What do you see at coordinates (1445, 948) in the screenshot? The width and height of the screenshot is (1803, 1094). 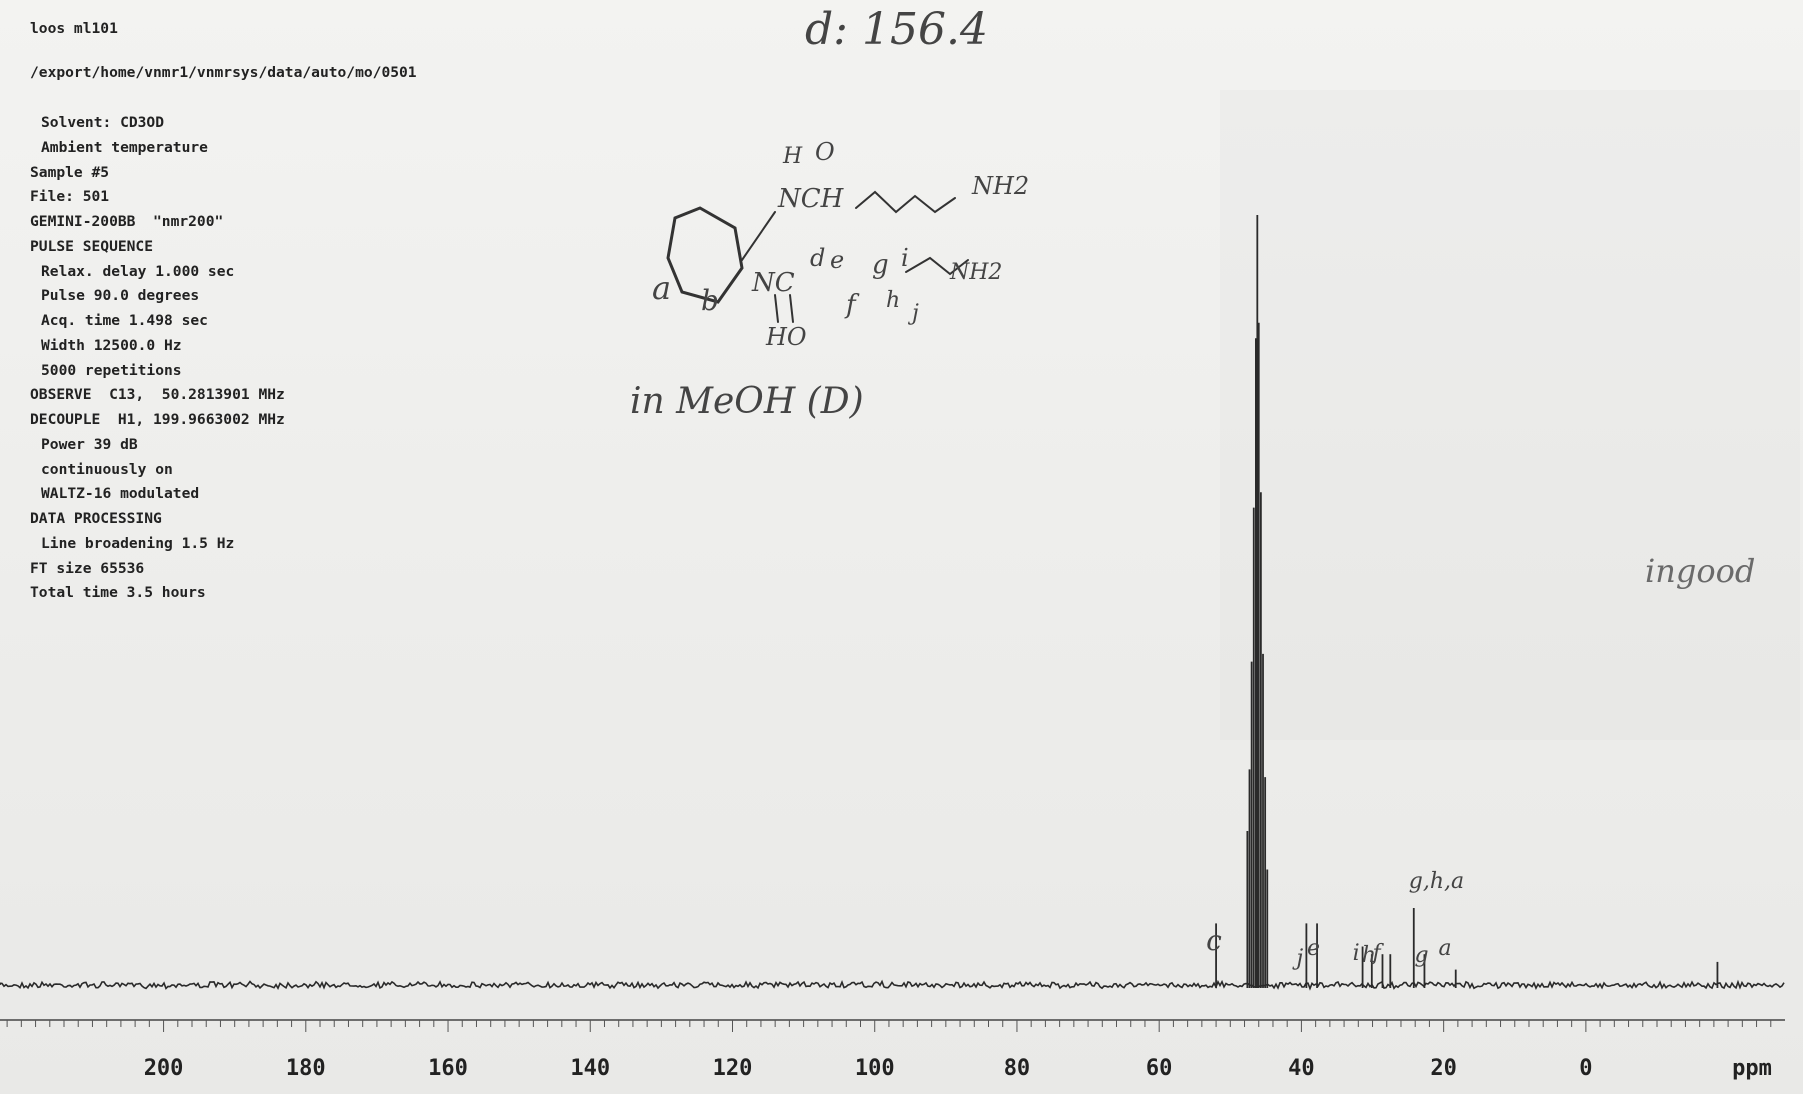 I see `peak-annotation: a` at bounding box center [1445, 948].